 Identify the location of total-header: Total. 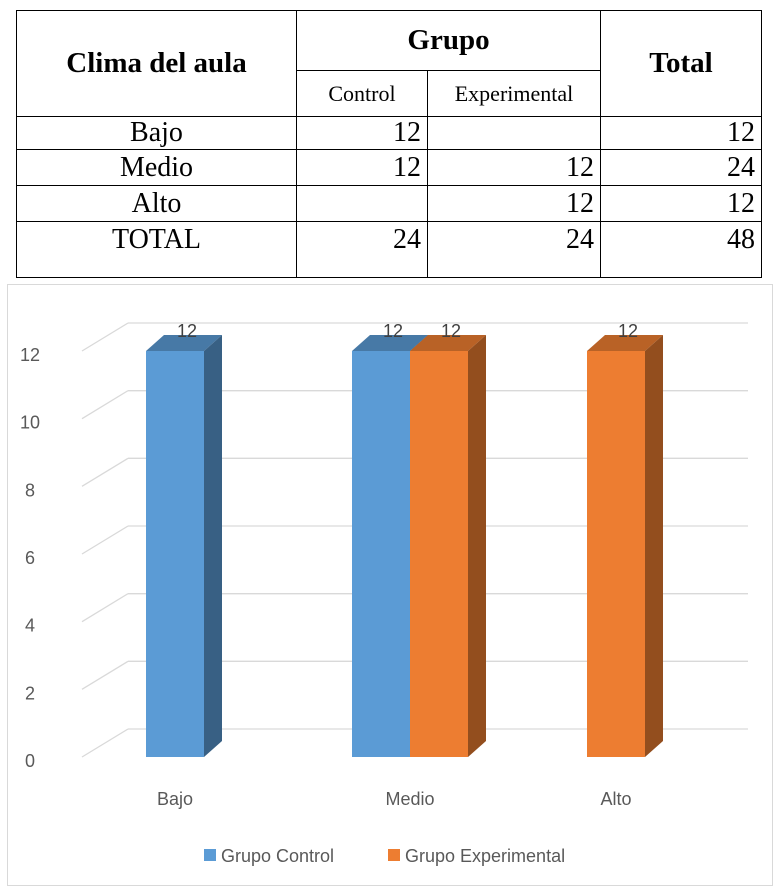
(681, 63).